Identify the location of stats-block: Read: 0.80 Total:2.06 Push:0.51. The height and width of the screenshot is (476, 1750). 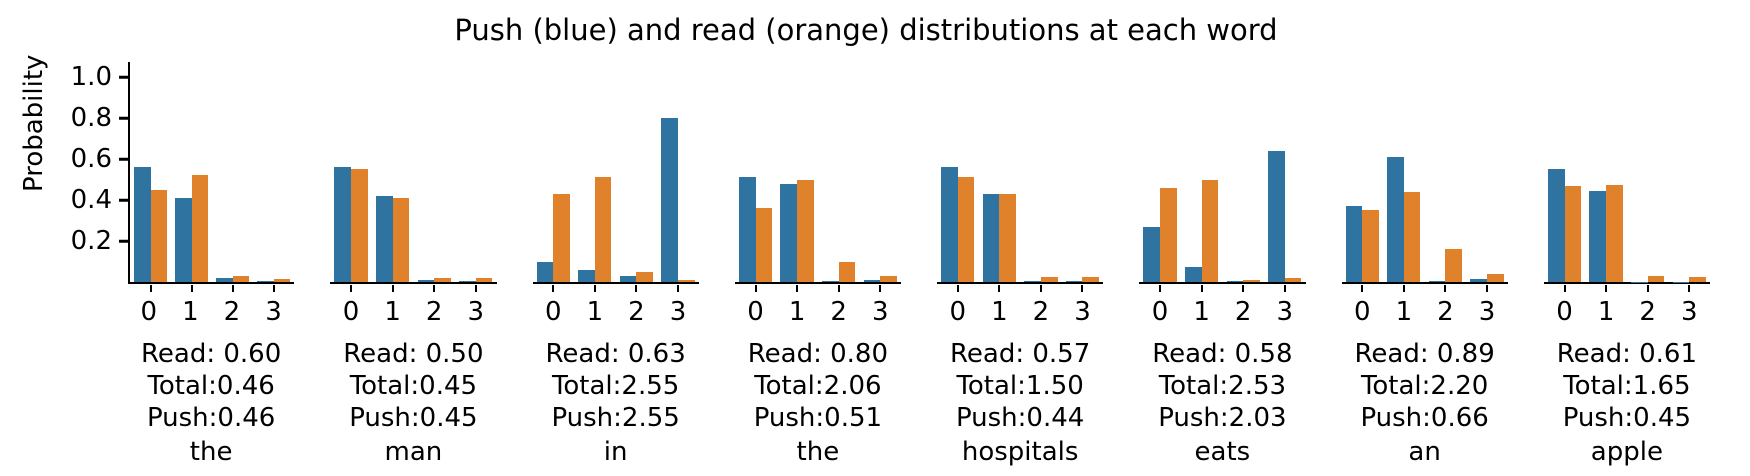
(818, 386).